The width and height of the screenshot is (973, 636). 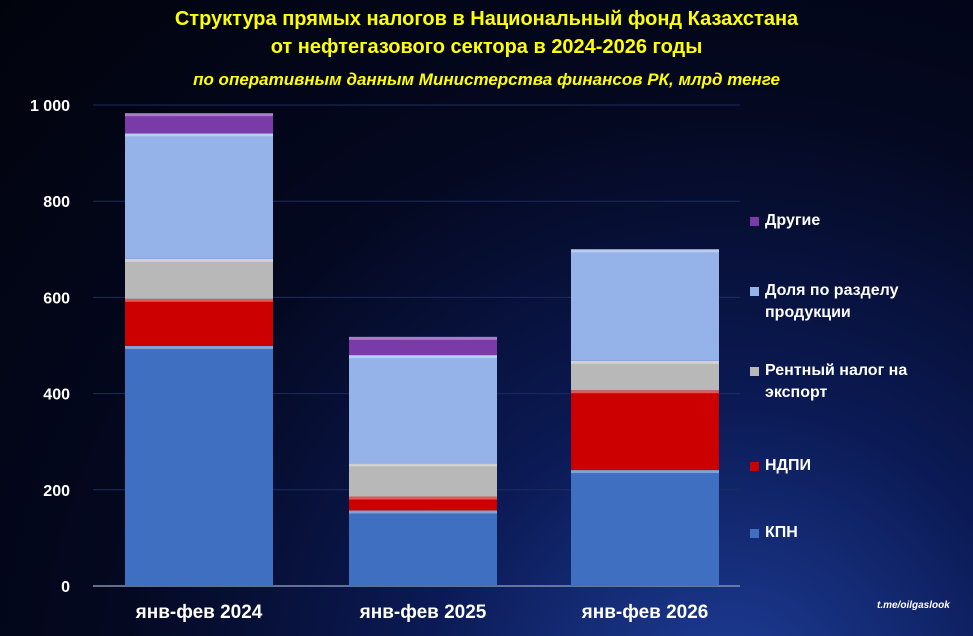 I want to click on legend-item: Другие, so click(x=785, y=221).